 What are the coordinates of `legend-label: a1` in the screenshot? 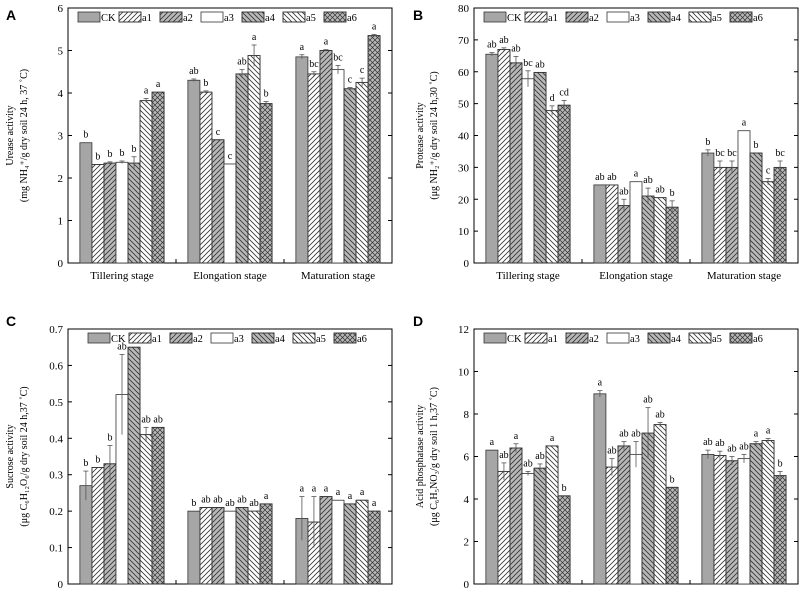 It's located at (553, 339).